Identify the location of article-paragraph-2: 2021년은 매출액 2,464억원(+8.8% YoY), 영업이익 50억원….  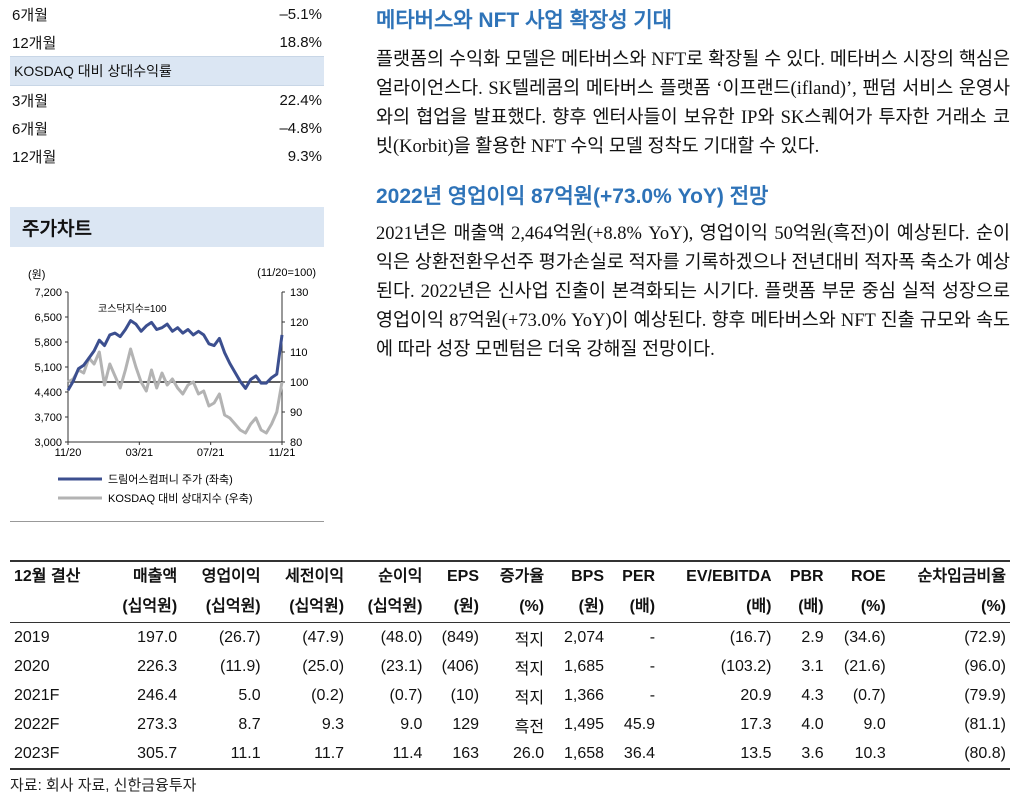
(693, 292).